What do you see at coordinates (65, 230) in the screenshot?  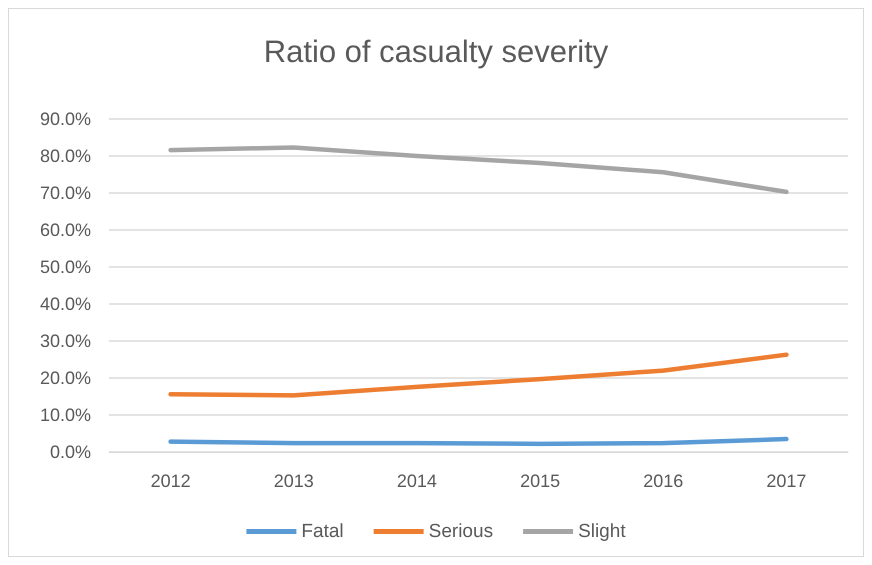 I see `y-tick-label: 60.0%` at bounding box center [65, 230].